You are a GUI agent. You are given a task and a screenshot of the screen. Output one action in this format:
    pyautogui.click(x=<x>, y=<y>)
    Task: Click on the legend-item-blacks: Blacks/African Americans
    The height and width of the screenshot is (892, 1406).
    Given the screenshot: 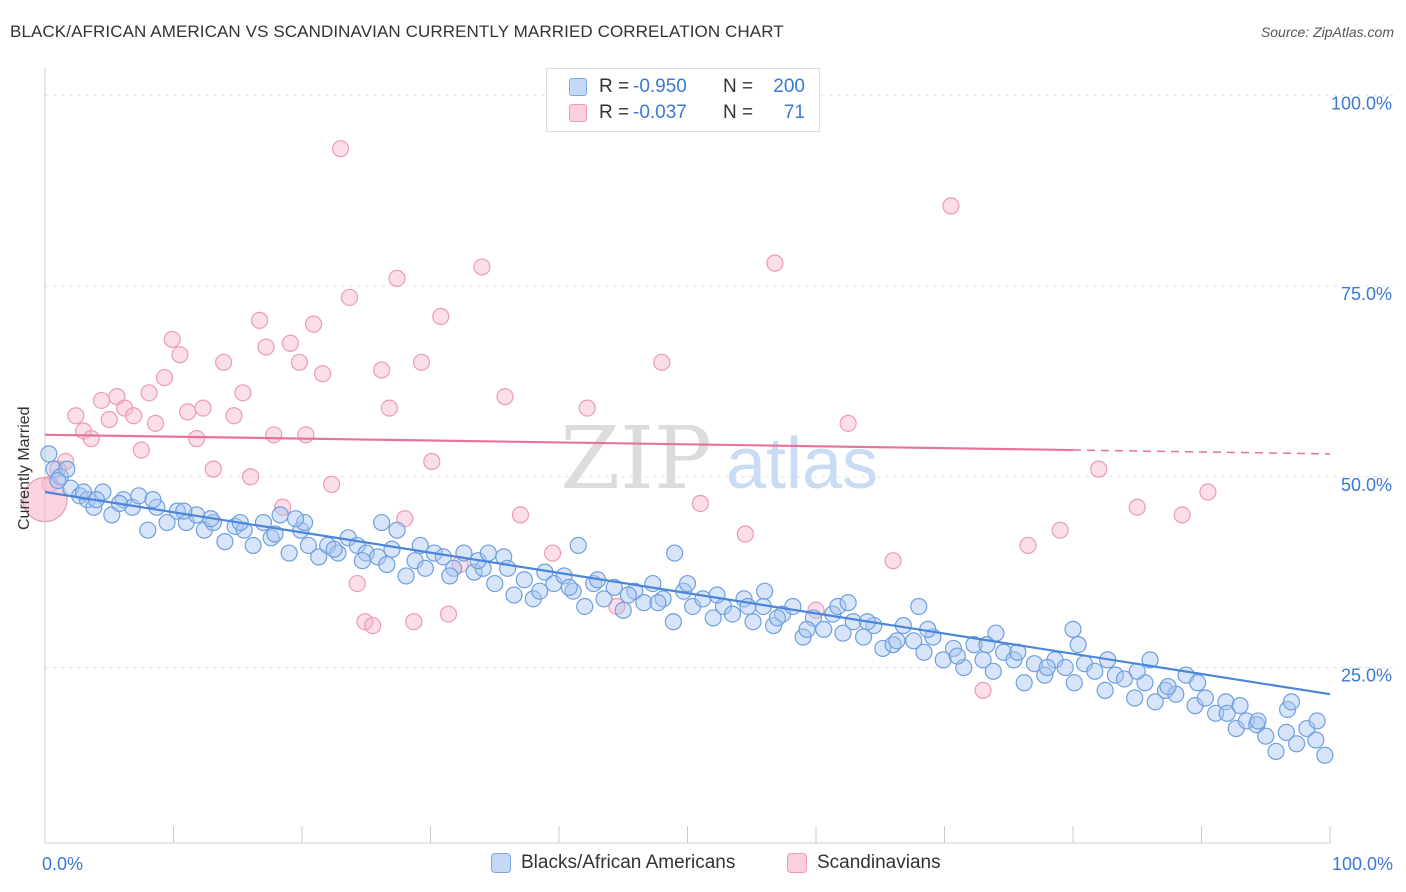 What is the action you would take?
    pyautogui.click(x=613, y=863)
    